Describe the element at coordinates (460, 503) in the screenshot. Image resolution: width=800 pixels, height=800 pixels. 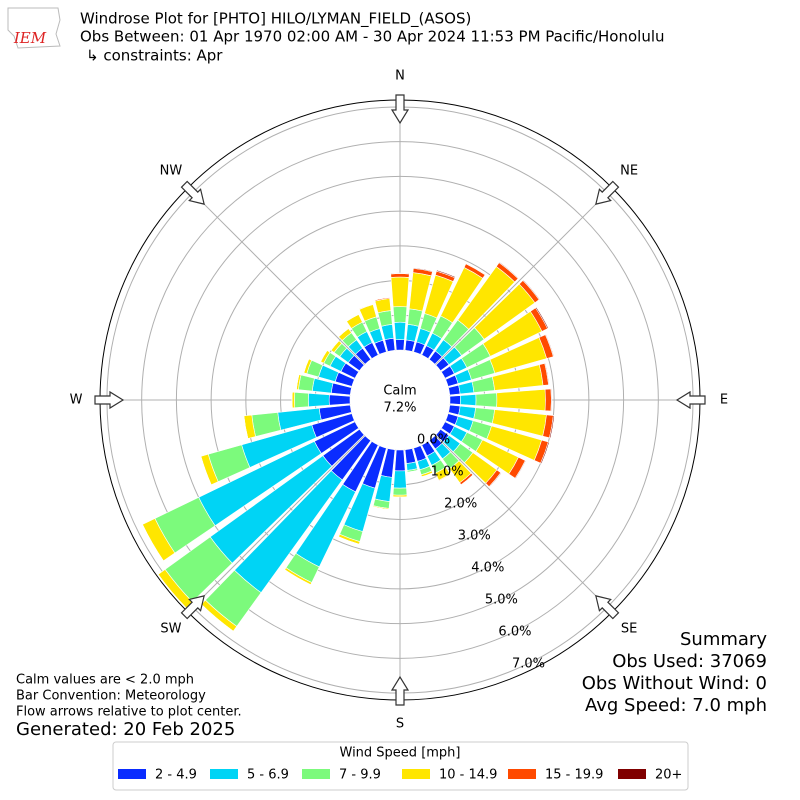
I see `r-tick-label: 2.0%` at that location.